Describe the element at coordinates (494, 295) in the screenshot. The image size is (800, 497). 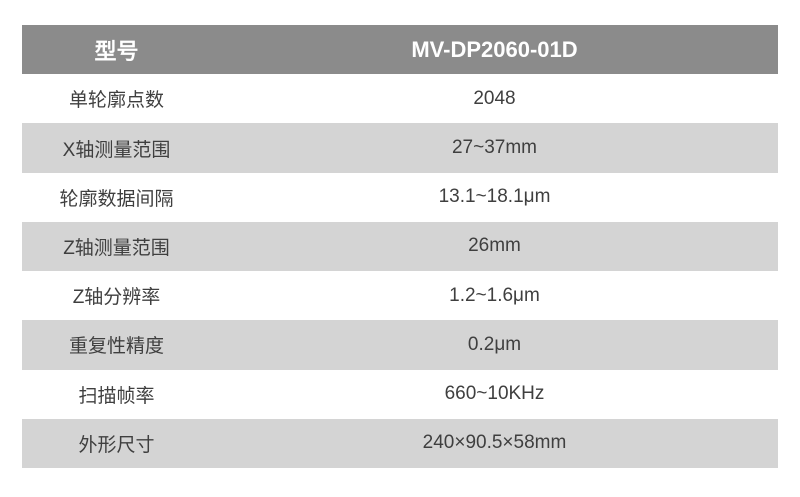
I see `row-value: 1.2~1.6μm` at that location.